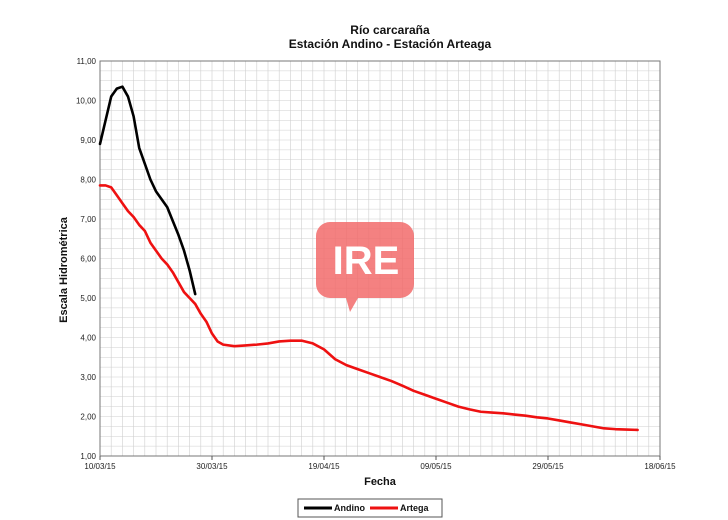 The width and height of the screenshot is (728, 520). I want to click on legend: Andino Artega, so click(370, 508).